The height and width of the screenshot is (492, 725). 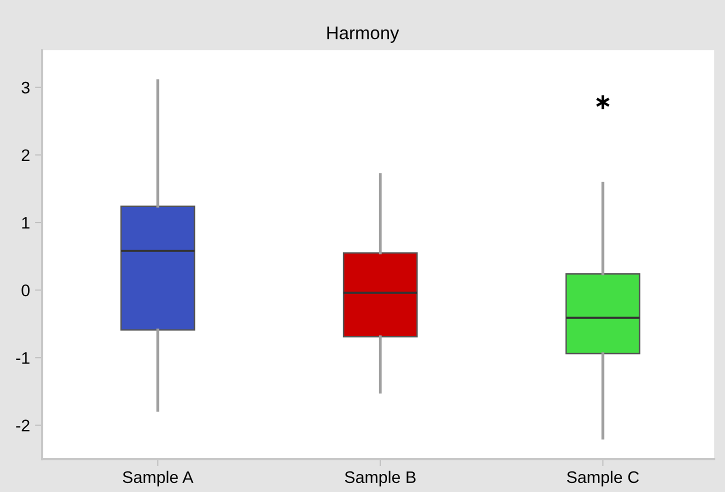 I want to click on x-tick-label: Sample C, so click(x=603, y=478).